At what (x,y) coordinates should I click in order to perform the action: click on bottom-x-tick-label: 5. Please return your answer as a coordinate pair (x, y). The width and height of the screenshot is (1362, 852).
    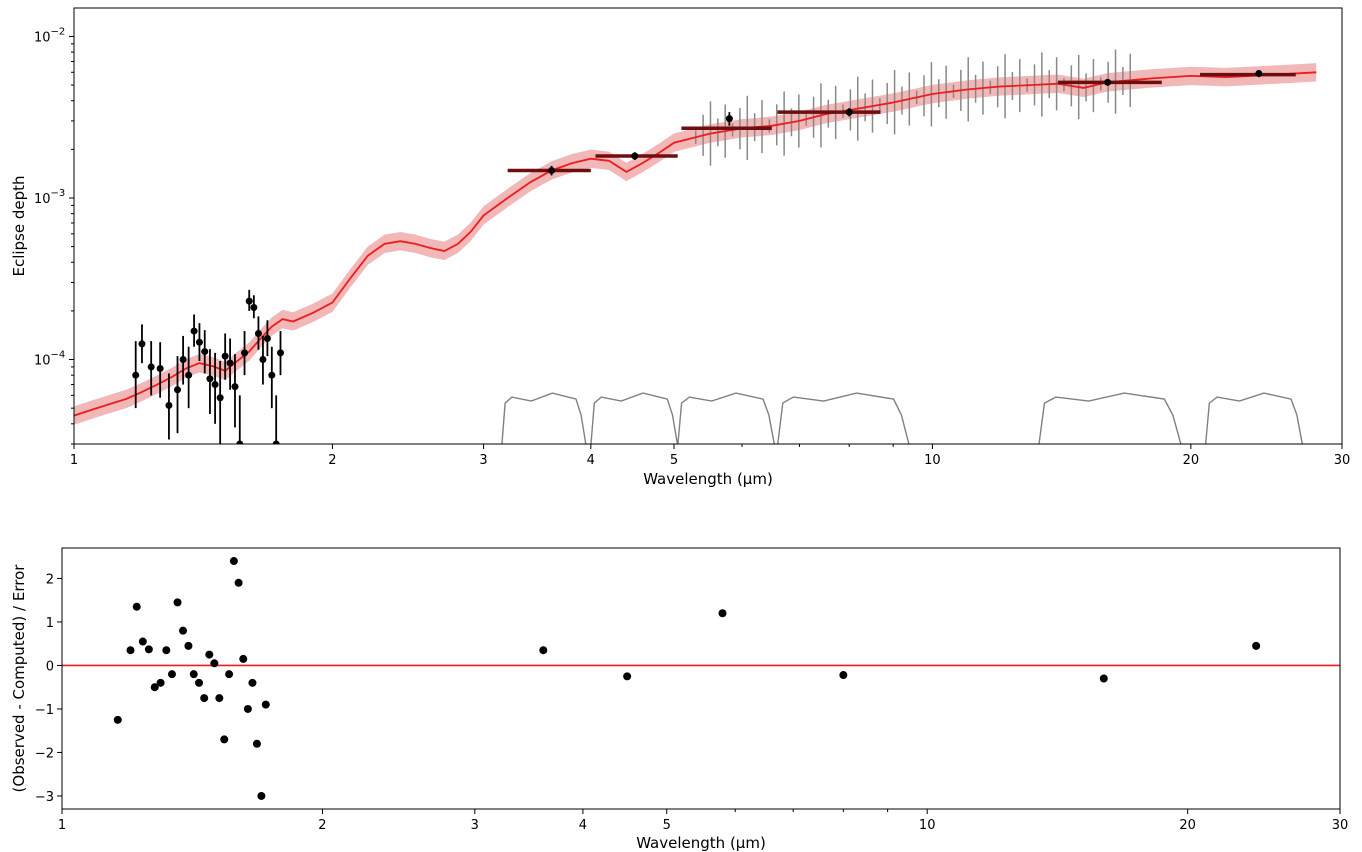
    Looking at the image, I should click on (667, 825).